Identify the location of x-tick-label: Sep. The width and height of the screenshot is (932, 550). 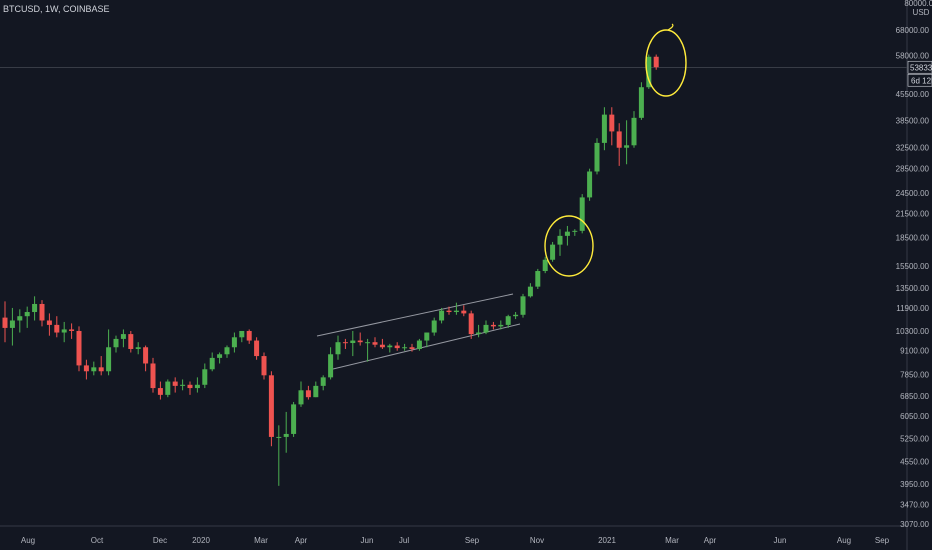
(882, 540).